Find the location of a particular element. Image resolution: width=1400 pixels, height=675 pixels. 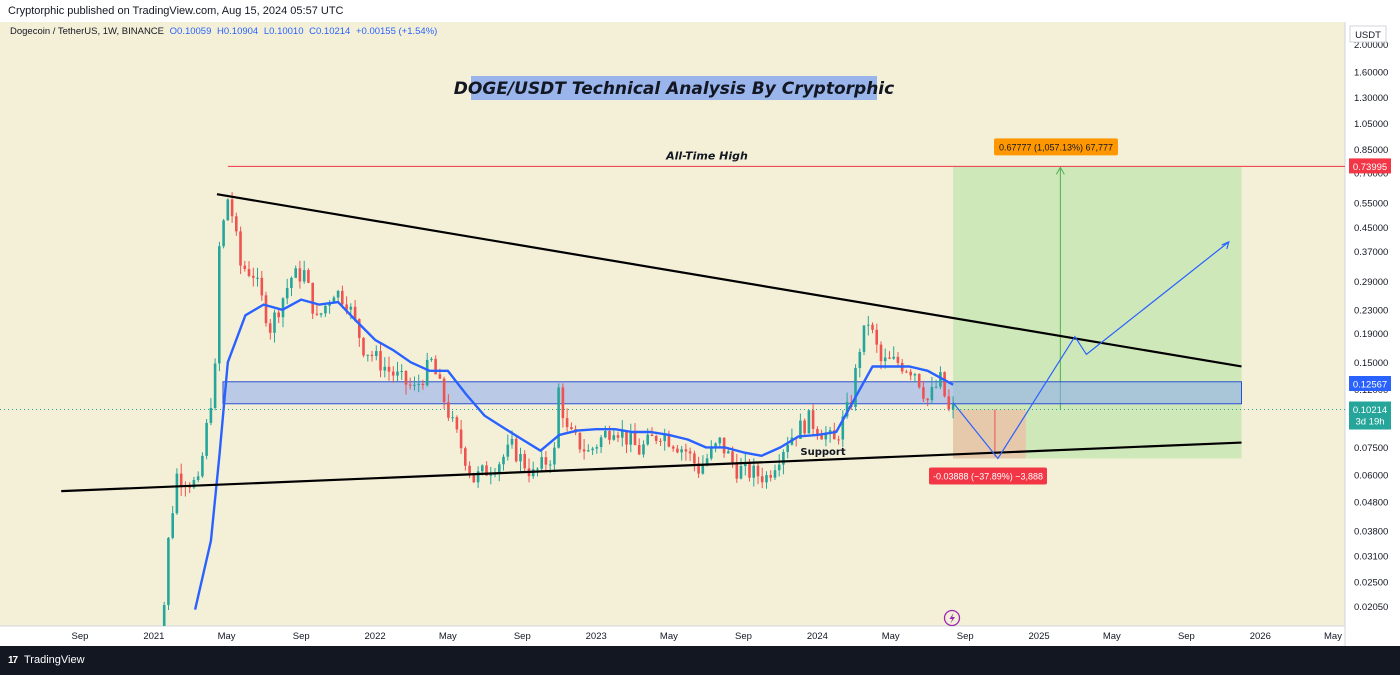

lightning-icon is located at coordinates (952, 618).